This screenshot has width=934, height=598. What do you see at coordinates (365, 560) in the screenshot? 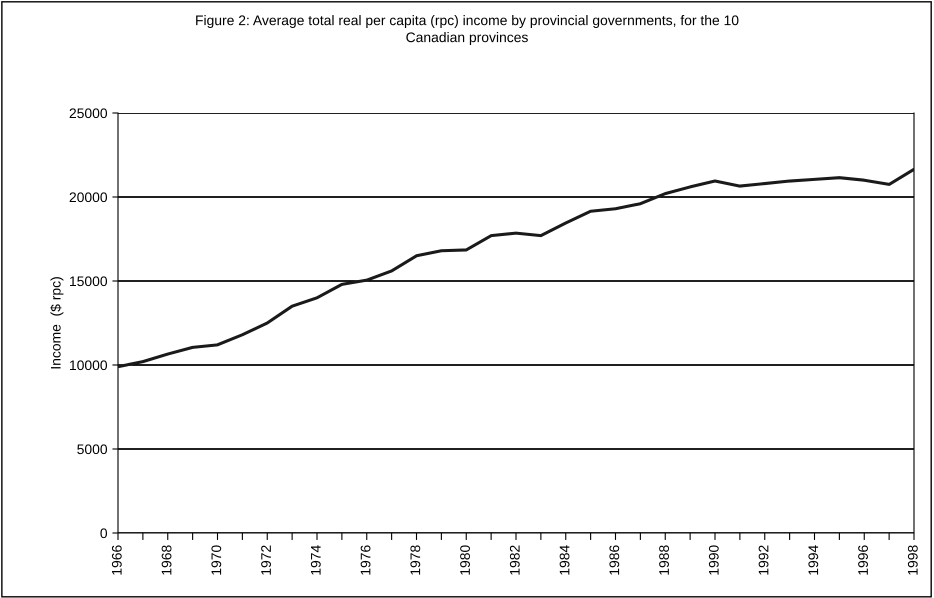
I see `x-tick-label: 1976` at bounding box center [365, 560].